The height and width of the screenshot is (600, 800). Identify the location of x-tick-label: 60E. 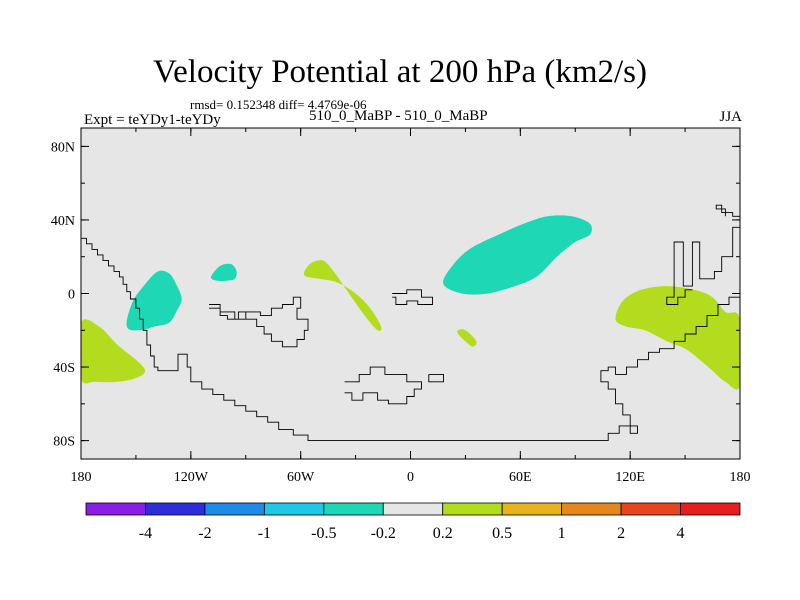
(520, 477).